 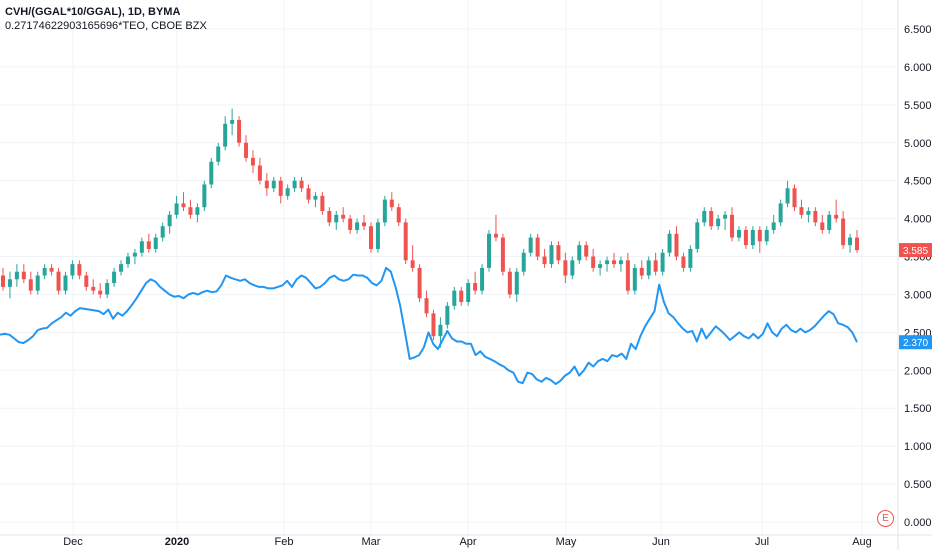 I want to click on x-tick-label: Feb, so click(x=284, y=542).